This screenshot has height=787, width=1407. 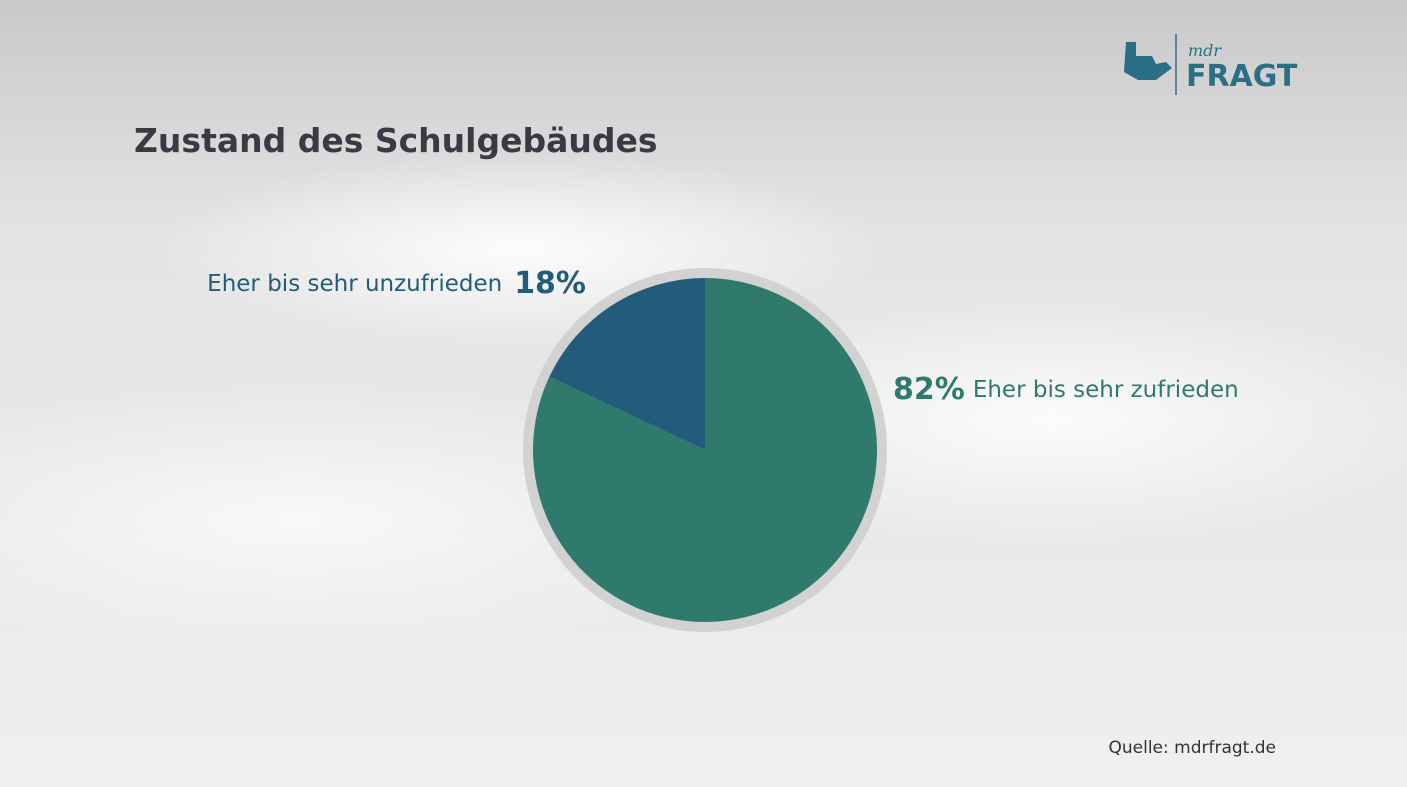 I want to click on logo: mdr FRAGT, so click(x=1211, y=64).